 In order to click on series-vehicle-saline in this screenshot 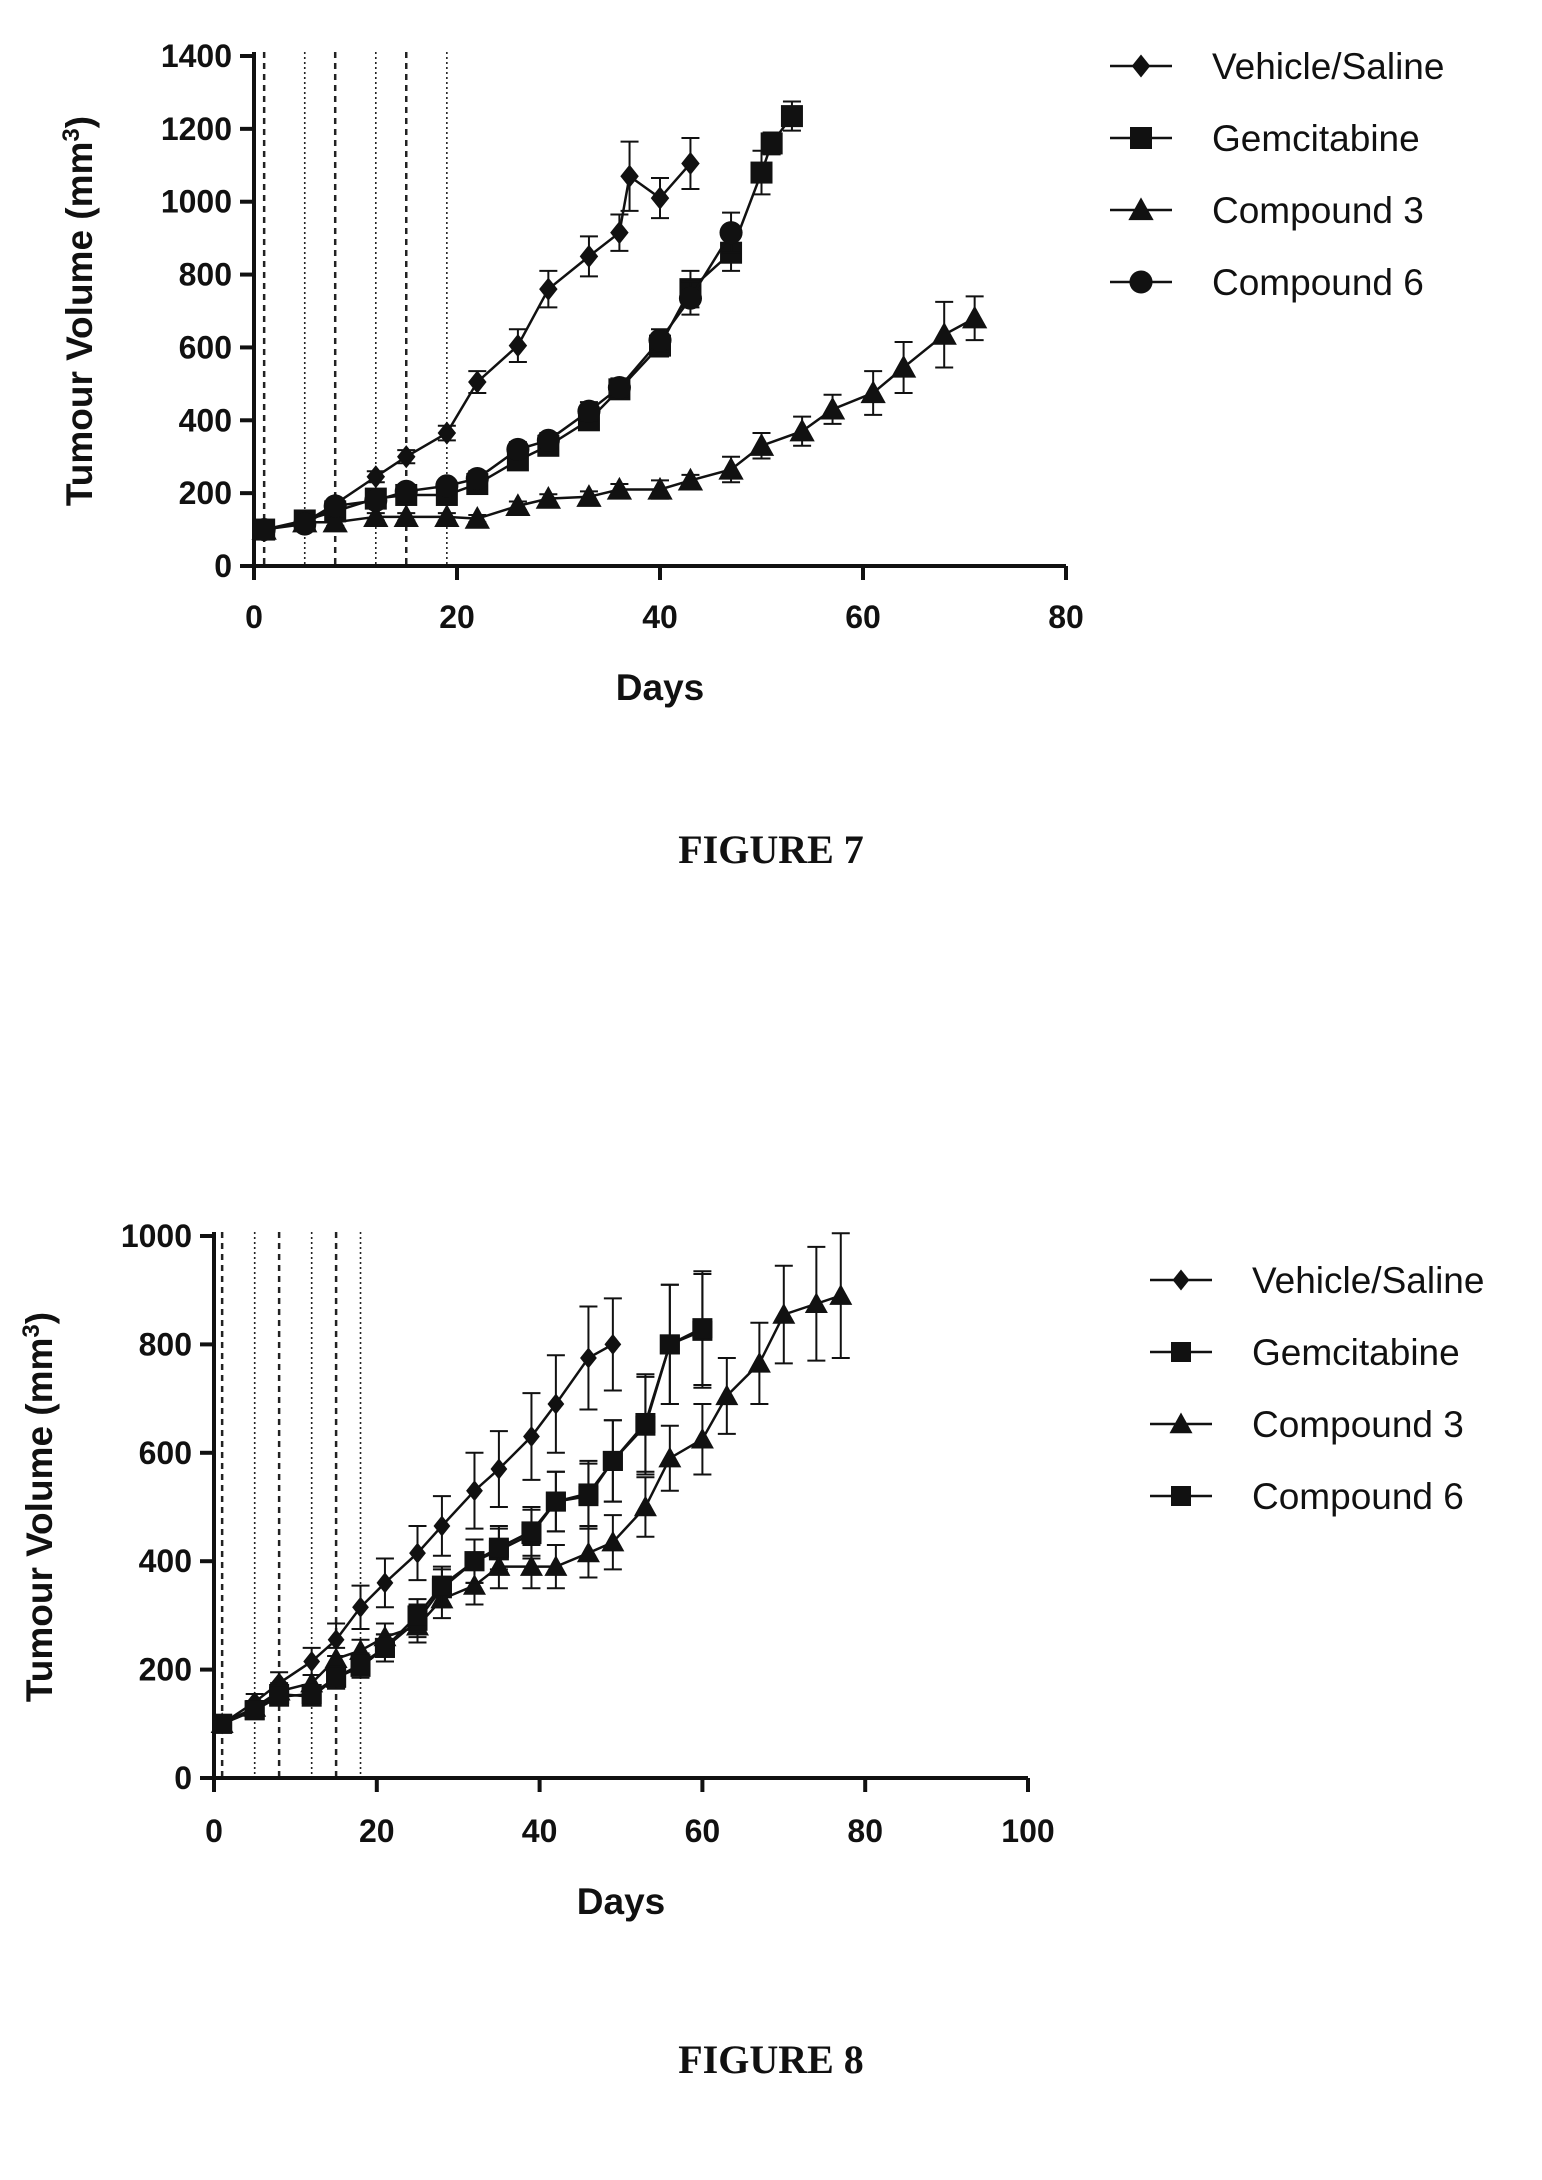, I will do `click(417, 1516)`.